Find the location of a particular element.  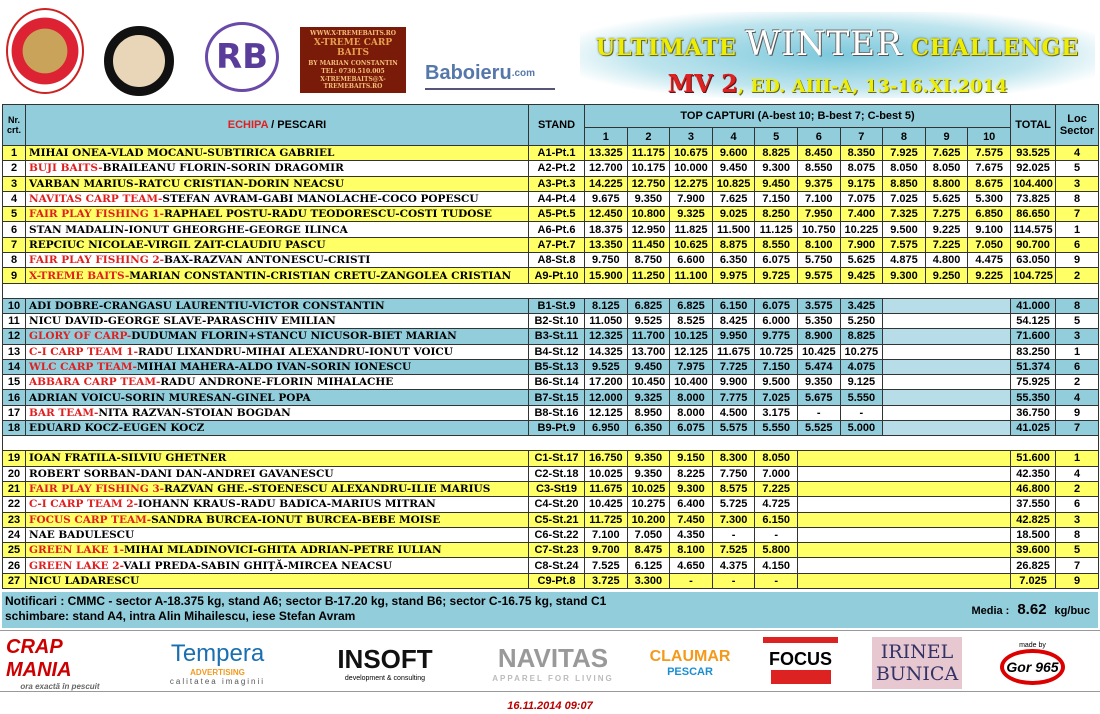

capture-value: 7.925 is located at coordinates (904, 153).